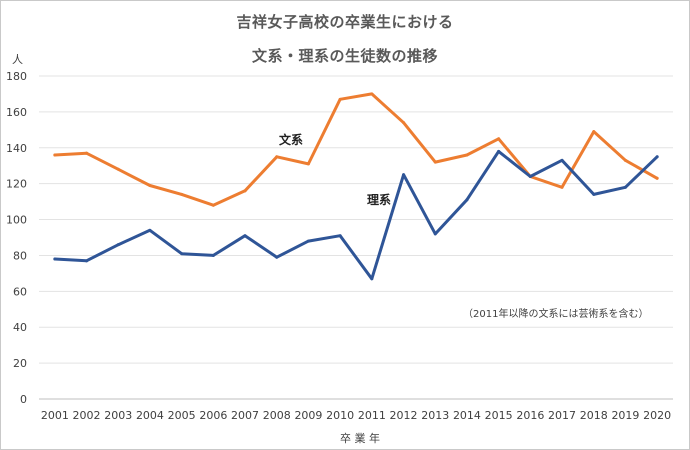 The height and width of the screenshot is (450, 690). Describe the element at coordinates (345, 22) in the screenshot. I see `chart-title-line-1: 吉祥女子高校の卒業生における` at that location.